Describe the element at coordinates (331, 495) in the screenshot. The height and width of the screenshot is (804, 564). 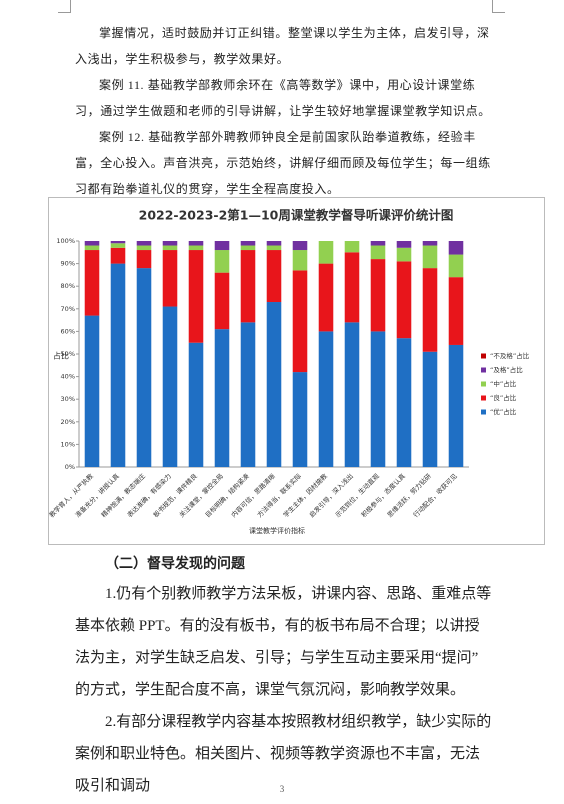
I see `x-tick-label: 启发引导，深入浅出` at that location.